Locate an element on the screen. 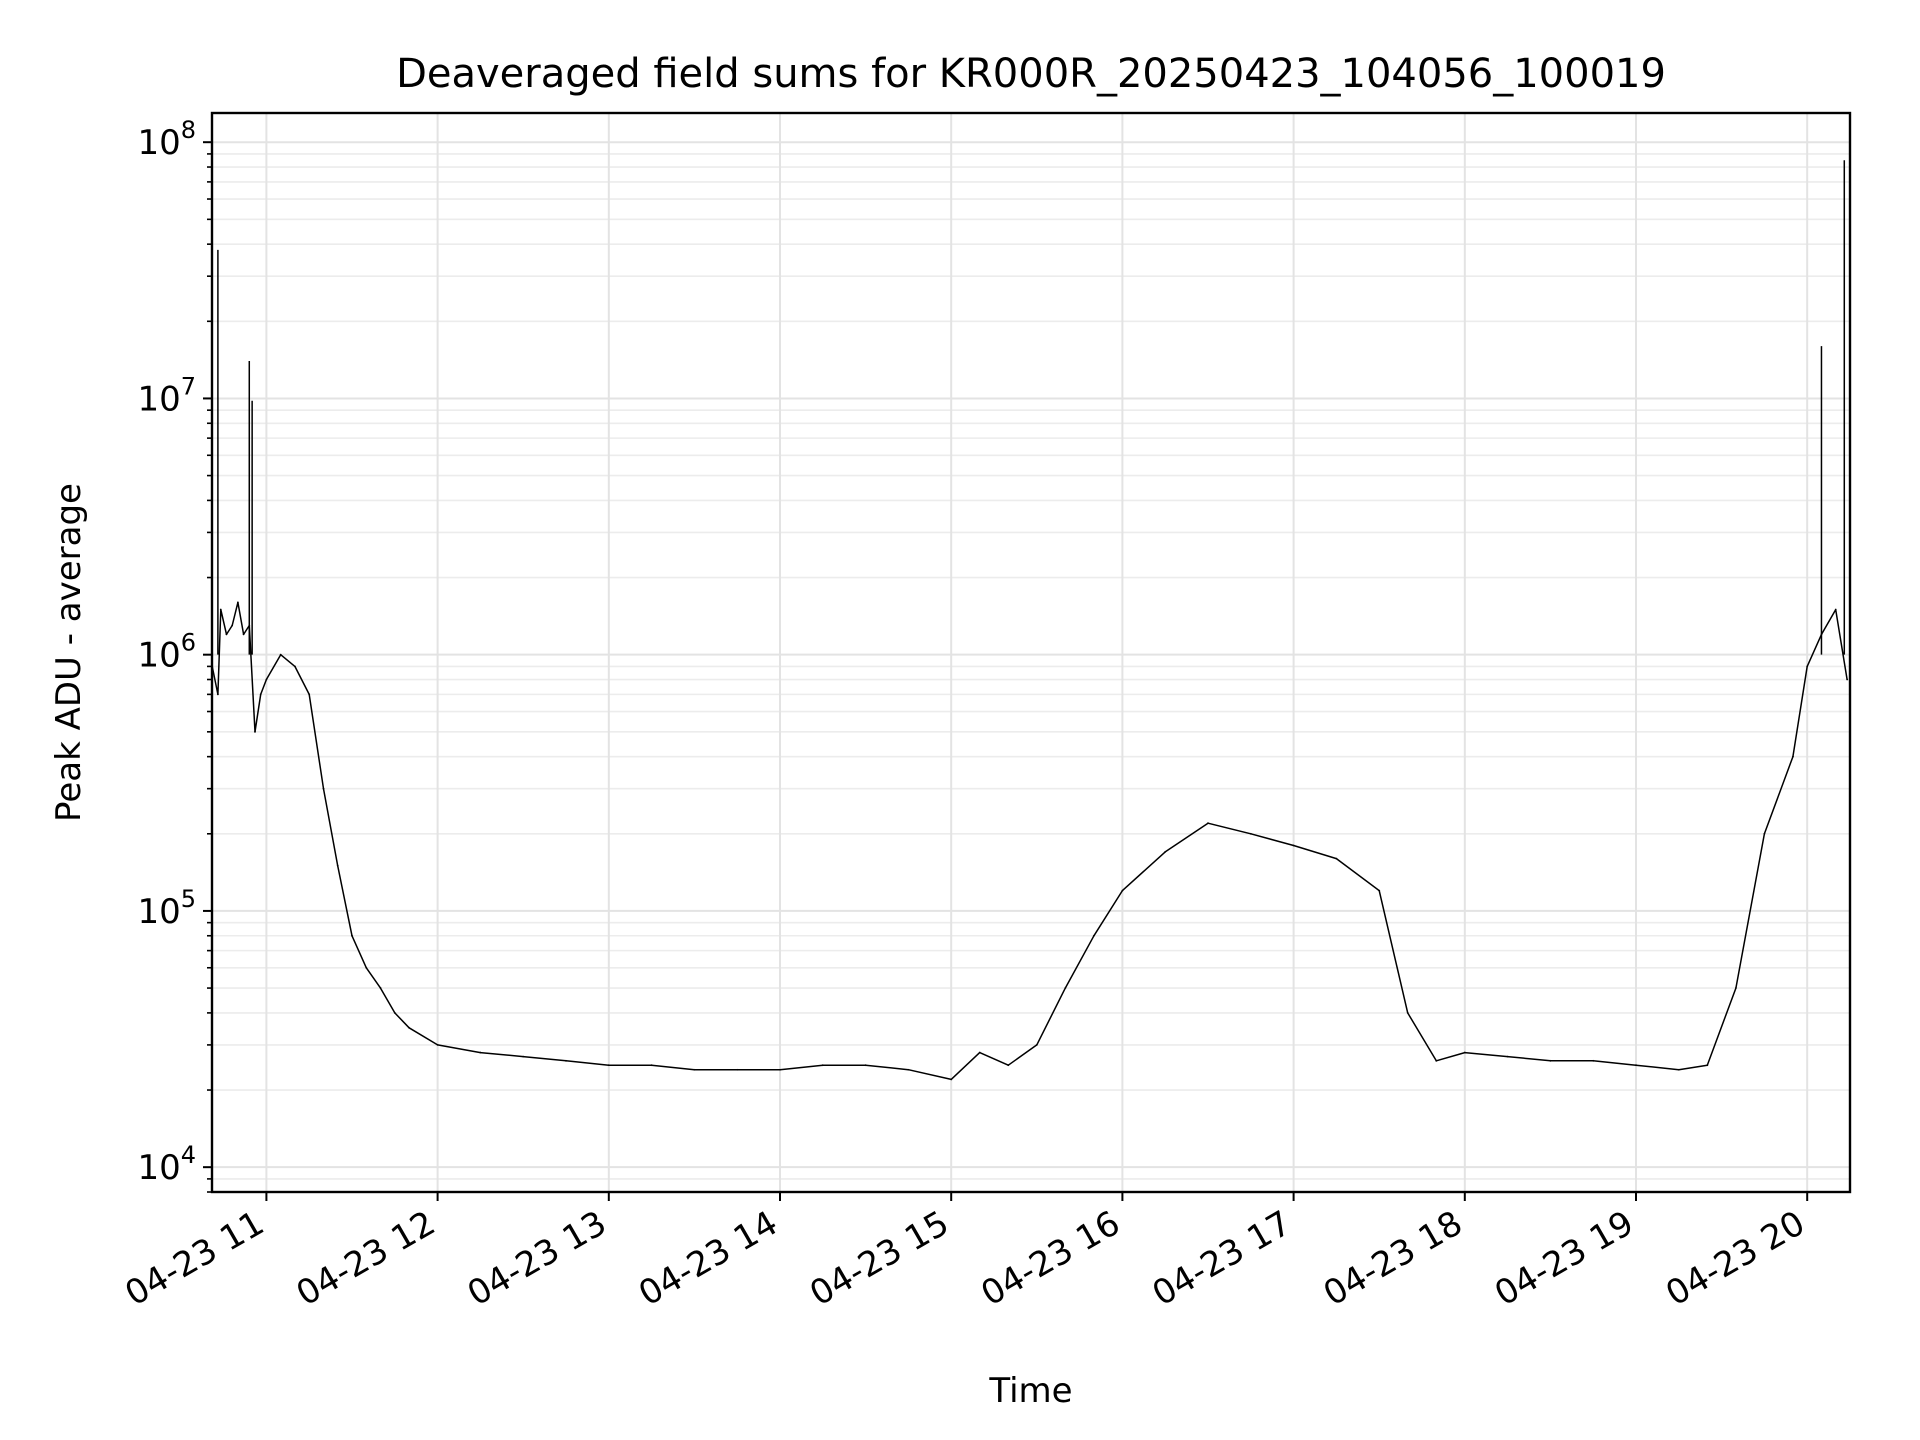 Image resolution: width=1920 pixels, height=1440 pixels. x-axis-label: Time is located at coordinates (1030, 1391).